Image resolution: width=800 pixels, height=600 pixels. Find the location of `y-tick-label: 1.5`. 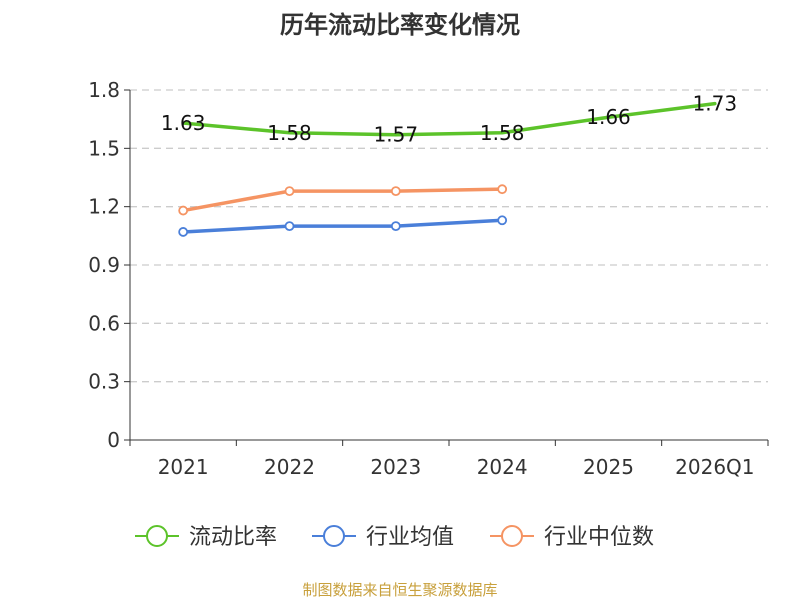

y-tick-label: 1.5 is located at coordinates (104, 148).